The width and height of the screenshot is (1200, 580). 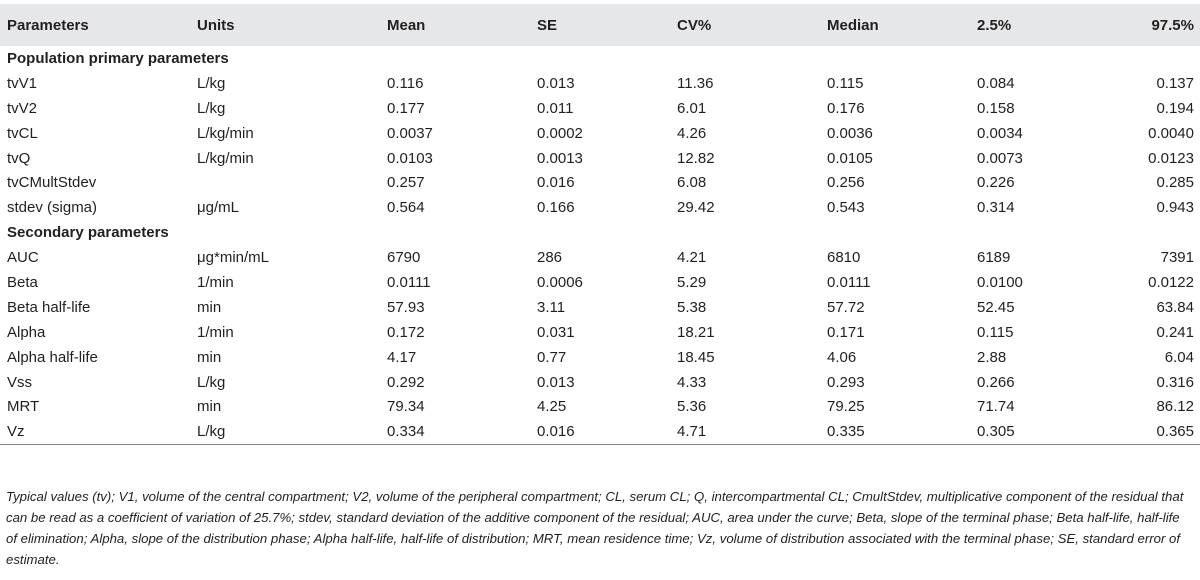 I want to click on table-row: Alpha 1/min 0.172 0.031 18.21 0.171 0.115 0.241, so click(x=600, y=332).